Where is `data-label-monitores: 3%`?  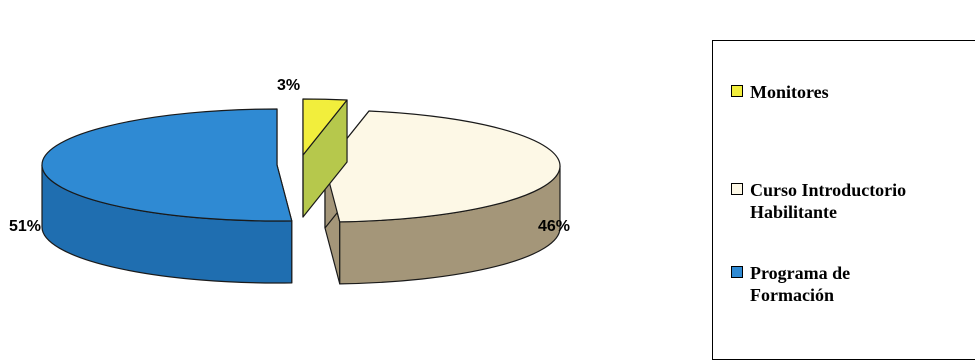 data-label-monitores: 3% is located at coordinates (289, 85).